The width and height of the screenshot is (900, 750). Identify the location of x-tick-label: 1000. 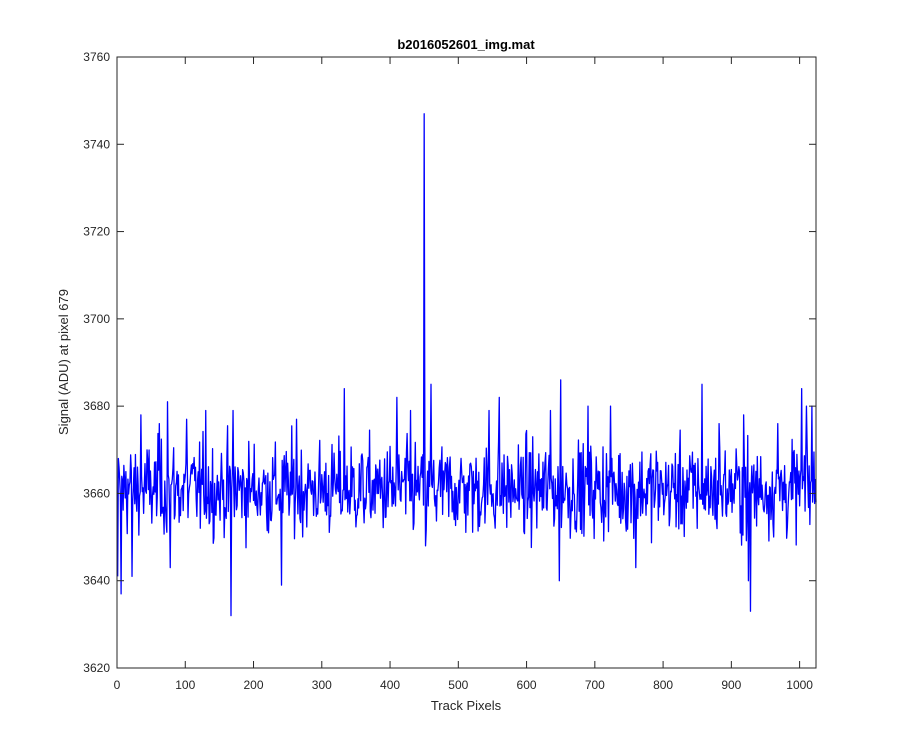
(799, 685).